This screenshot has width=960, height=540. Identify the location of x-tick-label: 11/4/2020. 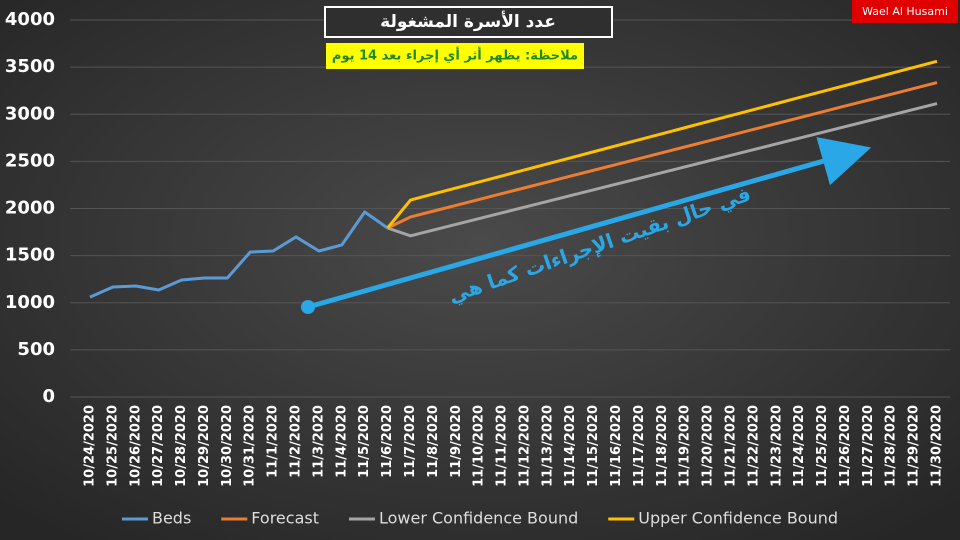
(341, 441).